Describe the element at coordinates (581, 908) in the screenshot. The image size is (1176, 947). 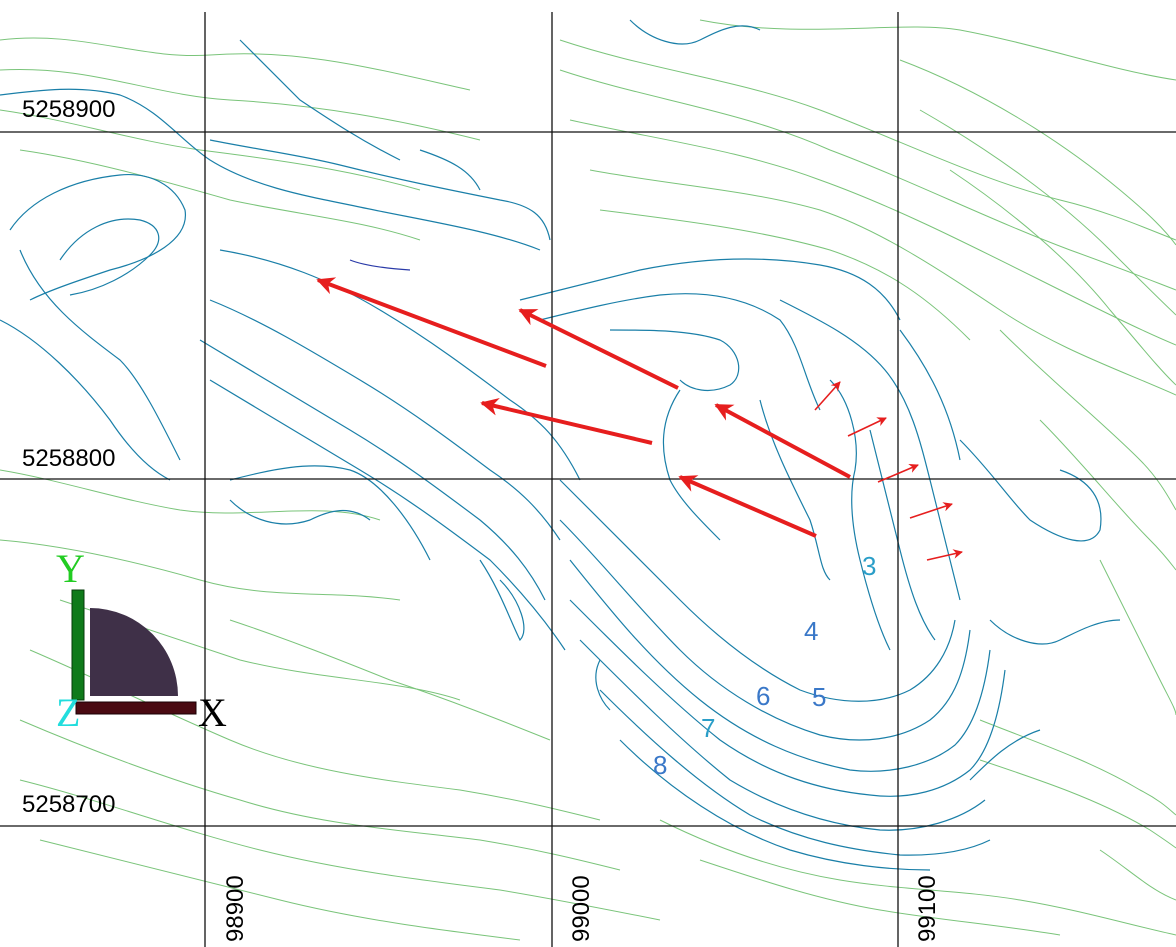
I see `easting-label: 99000` at that location.